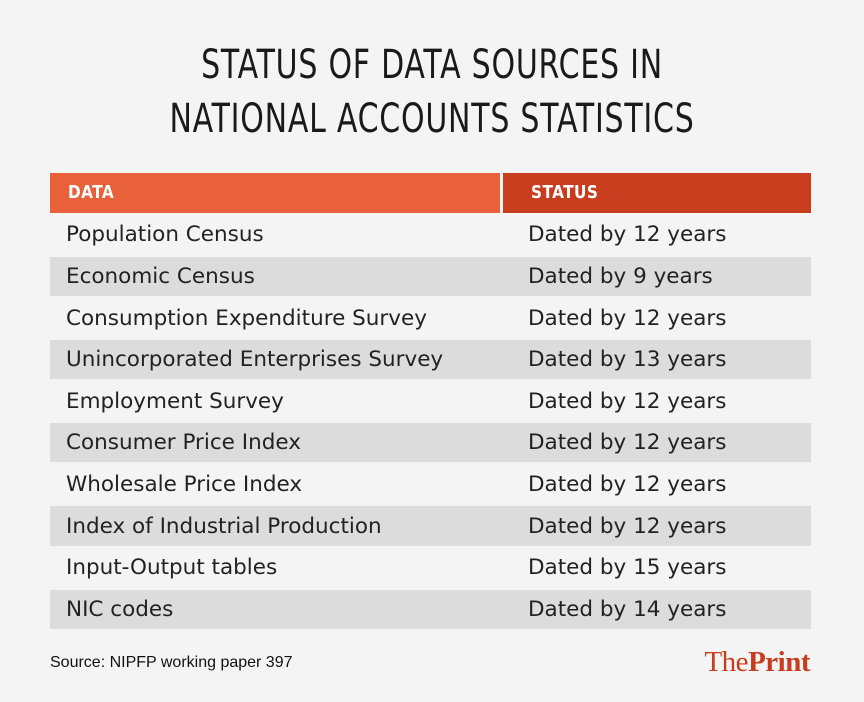 This screenshot has width=864, height=702. What do you see at coordinates (430, 567) in the screenshot?
I see `table-row: Input-Output tables Dated by 15 years` at bounding box center [430, 567].